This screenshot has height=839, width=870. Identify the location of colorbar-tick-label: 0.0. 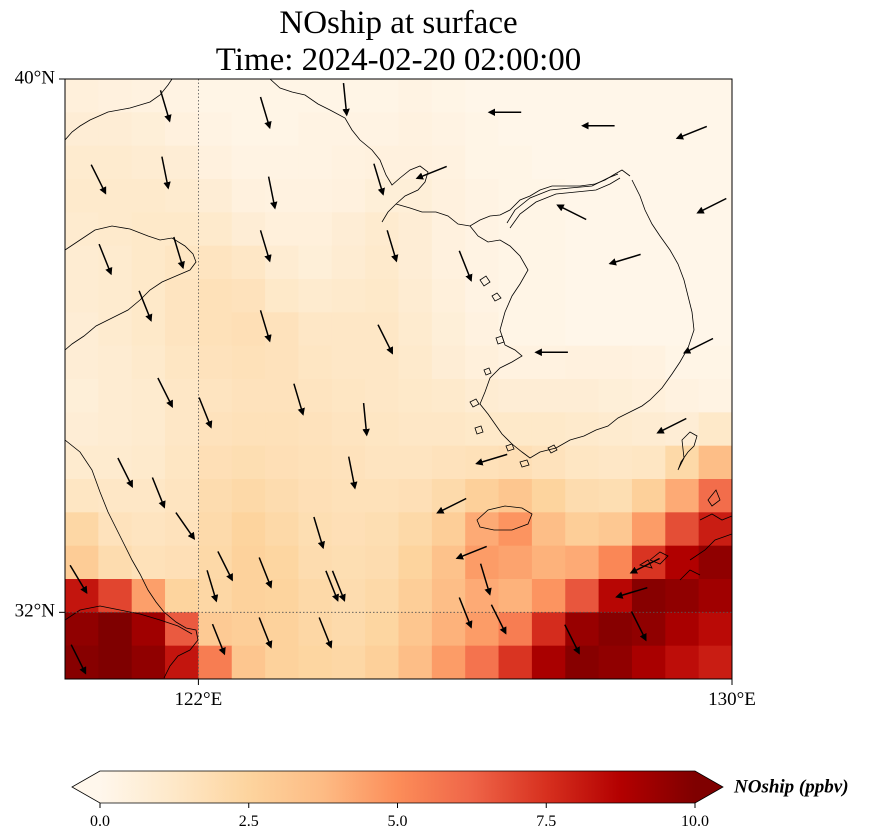
(100, 821).